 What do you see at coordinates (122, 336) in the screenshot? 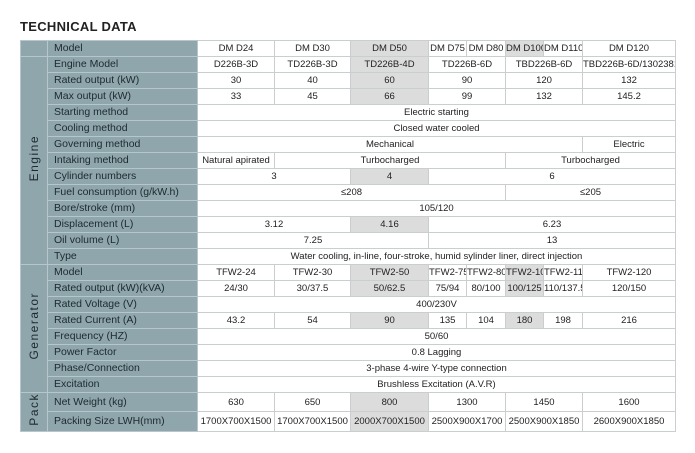
I see `row-label: Frequency (HZ)` at bounding box center [122, 336].